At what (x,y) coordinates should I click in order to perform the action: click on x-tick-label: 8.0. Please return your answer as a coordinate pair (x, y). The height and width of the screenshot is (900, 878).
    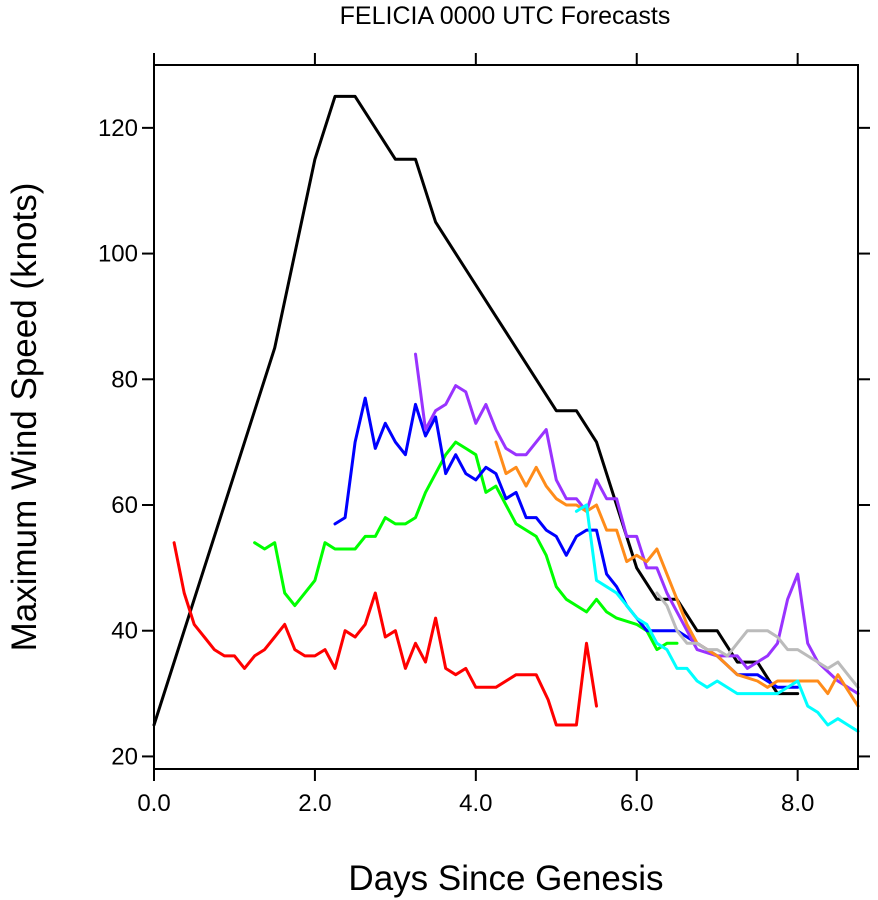
    Looking at the image, I should click on (797, 803).